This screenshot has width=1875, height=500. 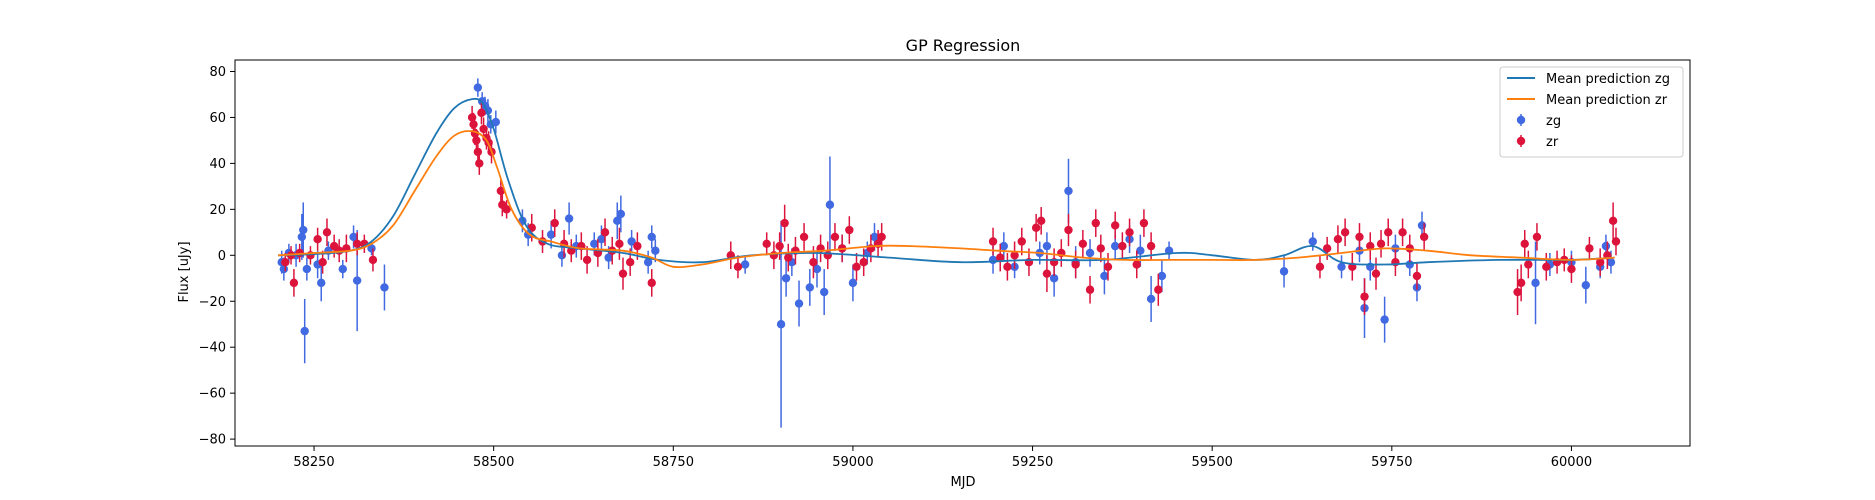 What do you see at coordinates (217, 256) in the screenshot?
I see `y-axis-ticks: −80 −60 −40 −20 0 20 40 60 80` at bounding box center [217, 256].